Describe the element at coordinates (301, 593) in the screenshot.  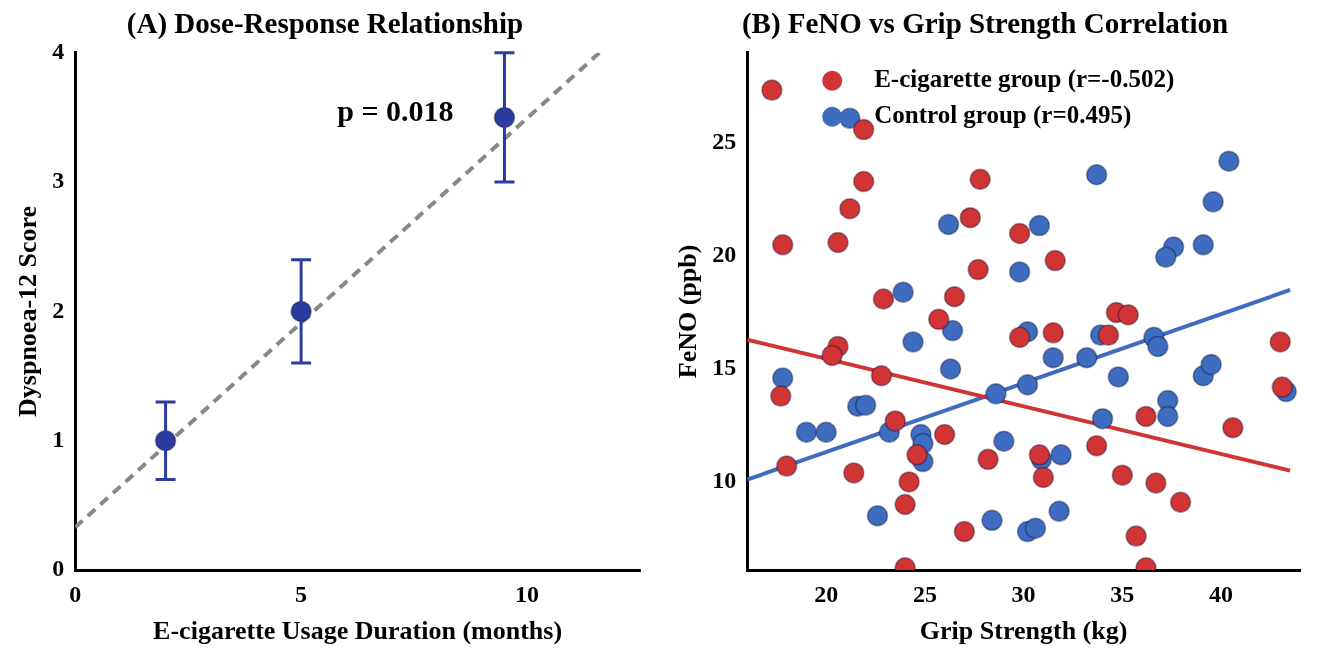
I see `x-tick-label: 5` at that location.